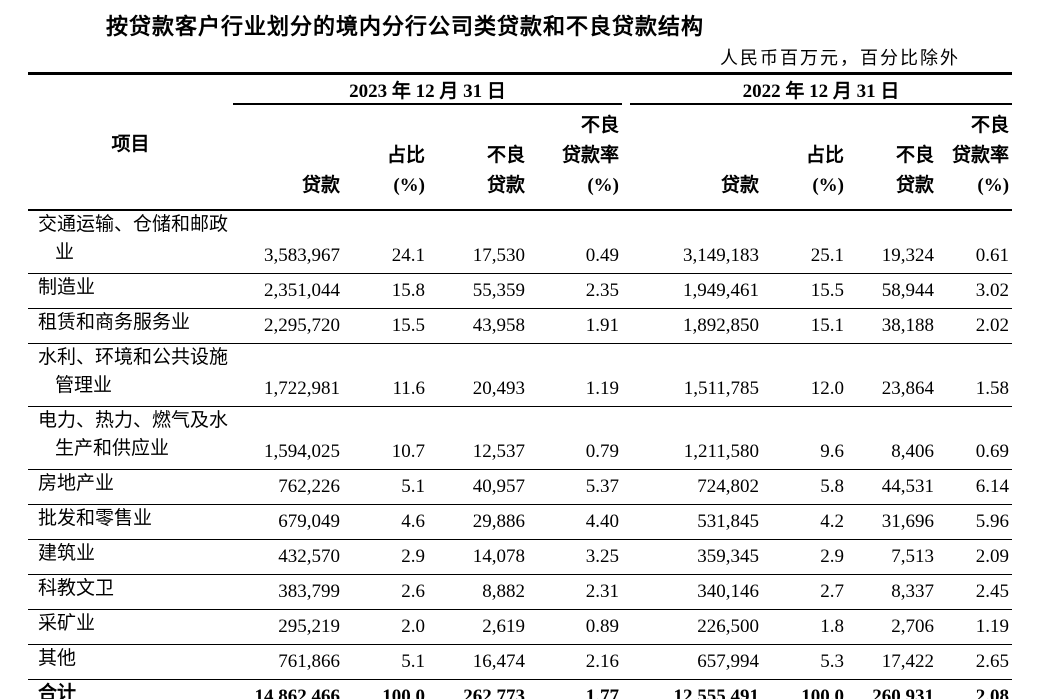 The width and height of the screenshot is (1039, 699). What do you see at coordinates (575, 242) in the screenshot?
I see `cell-2023-npl-ratio: 0.49` at bounding box center [575, 242].